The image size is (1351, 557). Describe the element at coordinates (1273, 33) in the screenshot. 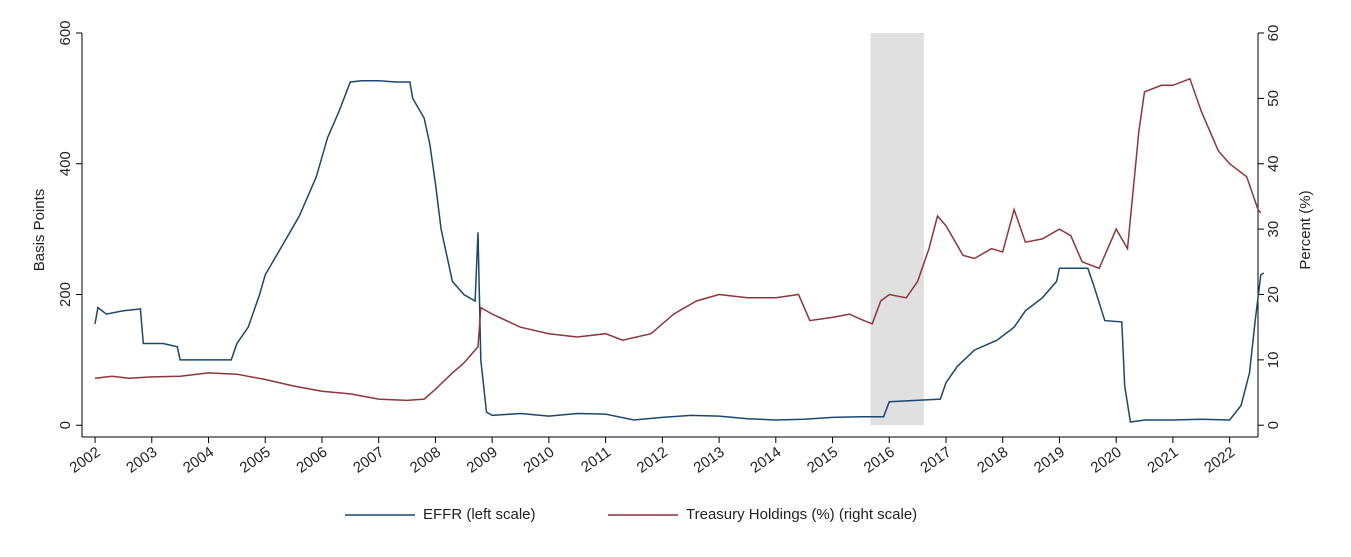

I see `y2-tick-label: 60` at that location.